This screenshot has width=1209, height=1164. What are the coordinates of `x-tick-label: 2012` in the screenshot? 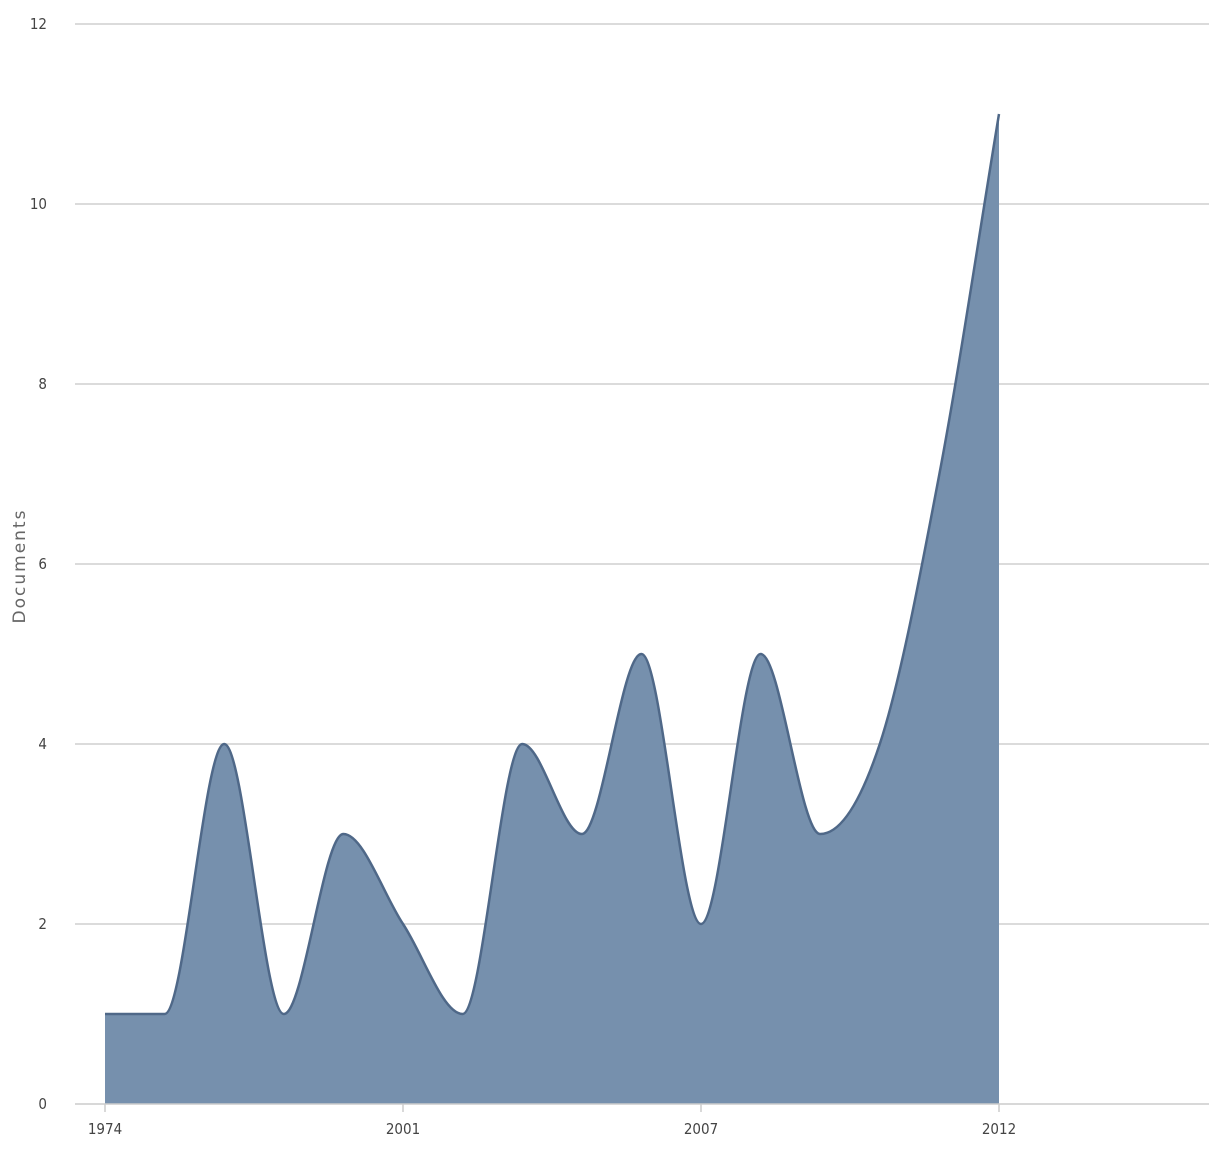 It's located at (999, 1129).